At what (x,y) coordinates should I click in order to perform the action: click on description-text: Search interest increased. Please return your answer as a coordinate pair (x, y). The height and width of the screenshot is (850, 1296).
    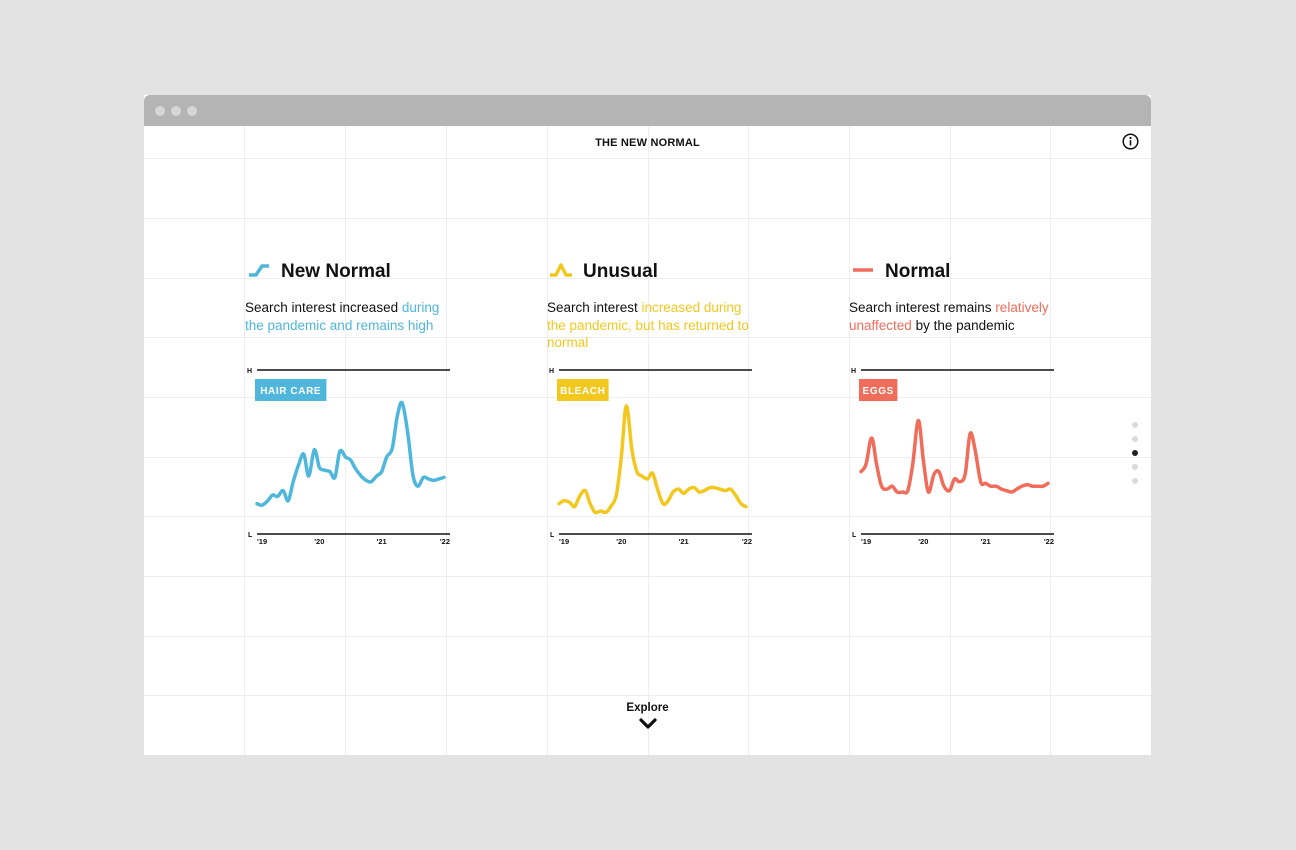
    Looking at the image, I should click on (323, 307).